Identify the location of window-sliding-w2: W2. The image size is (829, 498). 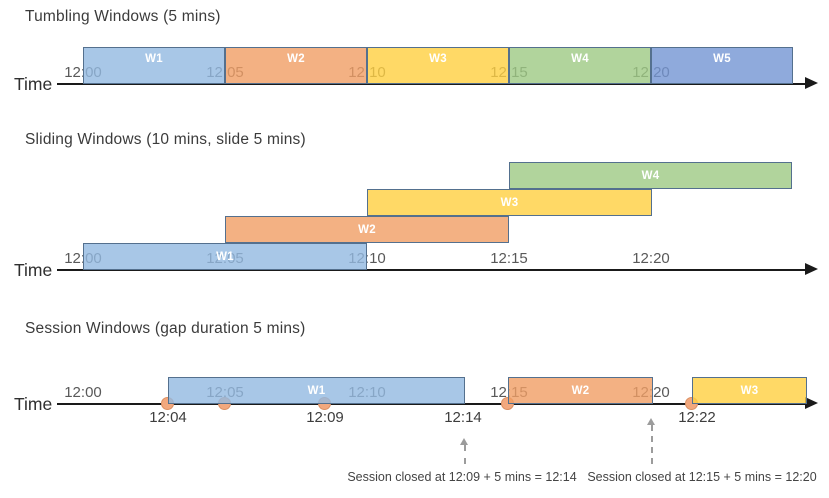
(367, 229).